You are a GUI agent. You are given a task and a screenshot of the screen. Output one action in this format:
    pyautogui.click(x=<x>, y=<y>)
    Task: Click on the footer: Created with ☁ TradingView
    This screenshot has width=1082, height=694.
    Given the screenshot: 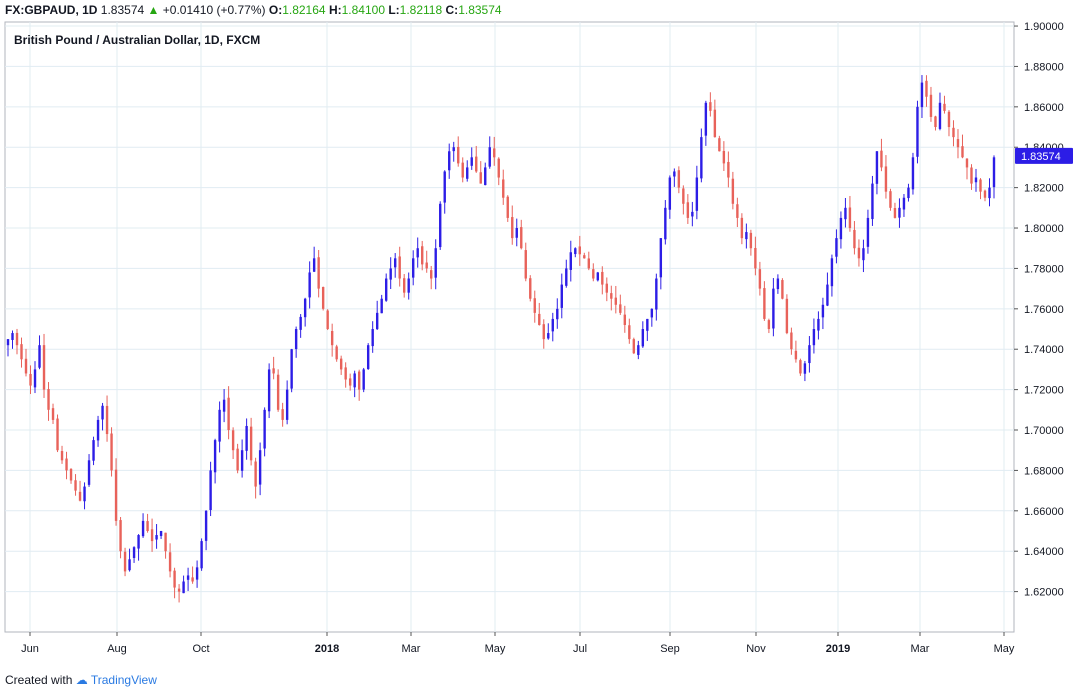 What is the action you would take?
    pyautogui.click(x=541, y=681)
    